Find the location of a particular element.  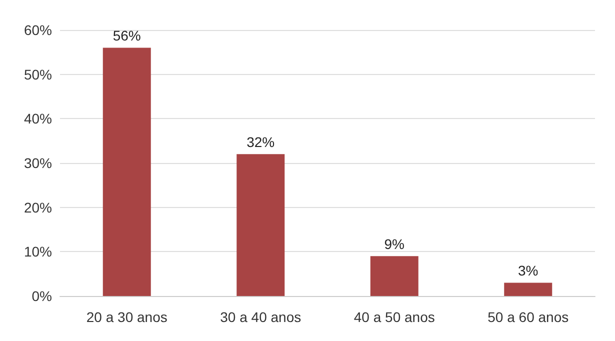

y-tick-label: 10% is located at coordinates (38, 252).